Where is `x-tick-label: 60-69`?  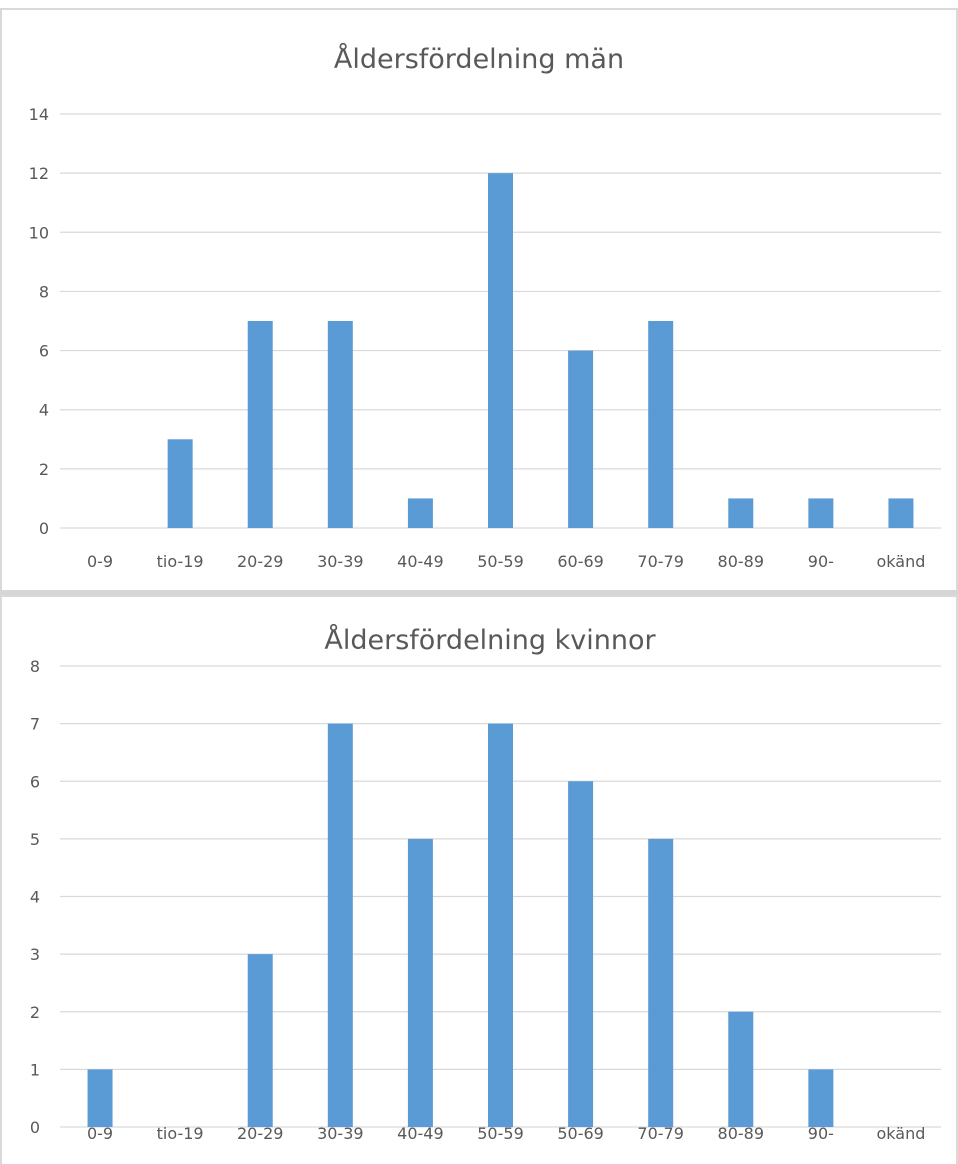
x-tick-label: 60-69 is located at coordinates (580, 561).